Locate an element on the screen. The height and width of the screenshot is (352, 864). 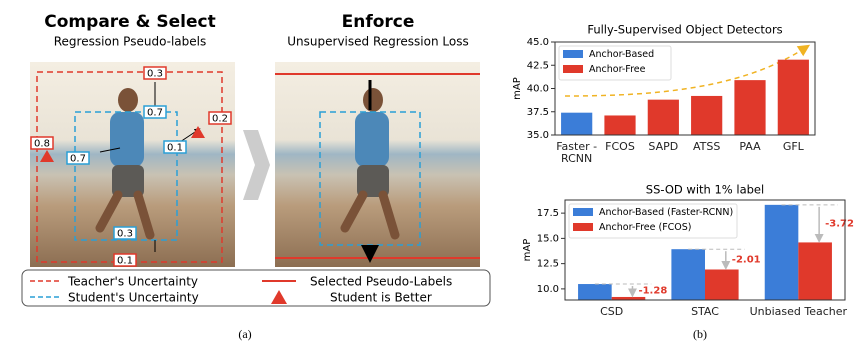
legend-text: Selected Pseudo-Labels is located at coordinates (381, 282).